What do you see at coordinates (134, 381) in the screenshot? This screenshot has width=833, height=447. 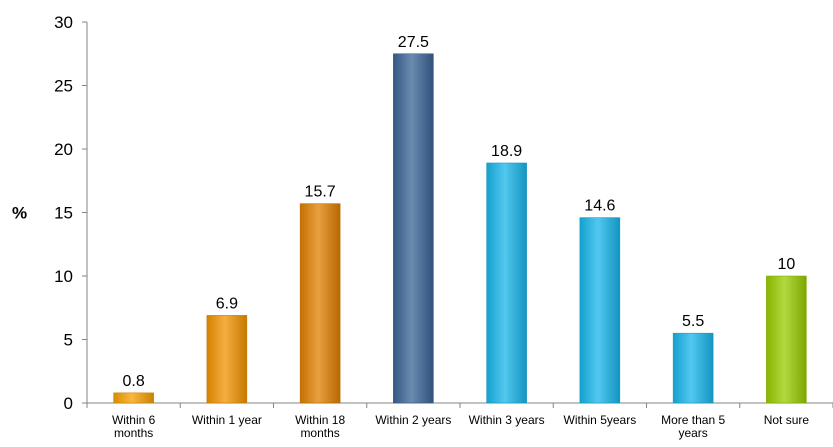 I see `data-label-1: 0.8` at bounding box center [134, 381].